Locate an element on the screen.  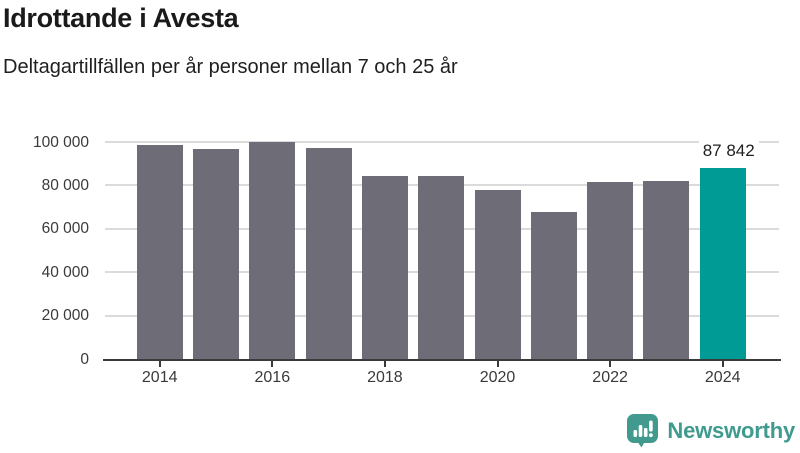
bar-2015 is located at coordinates (216, 253).